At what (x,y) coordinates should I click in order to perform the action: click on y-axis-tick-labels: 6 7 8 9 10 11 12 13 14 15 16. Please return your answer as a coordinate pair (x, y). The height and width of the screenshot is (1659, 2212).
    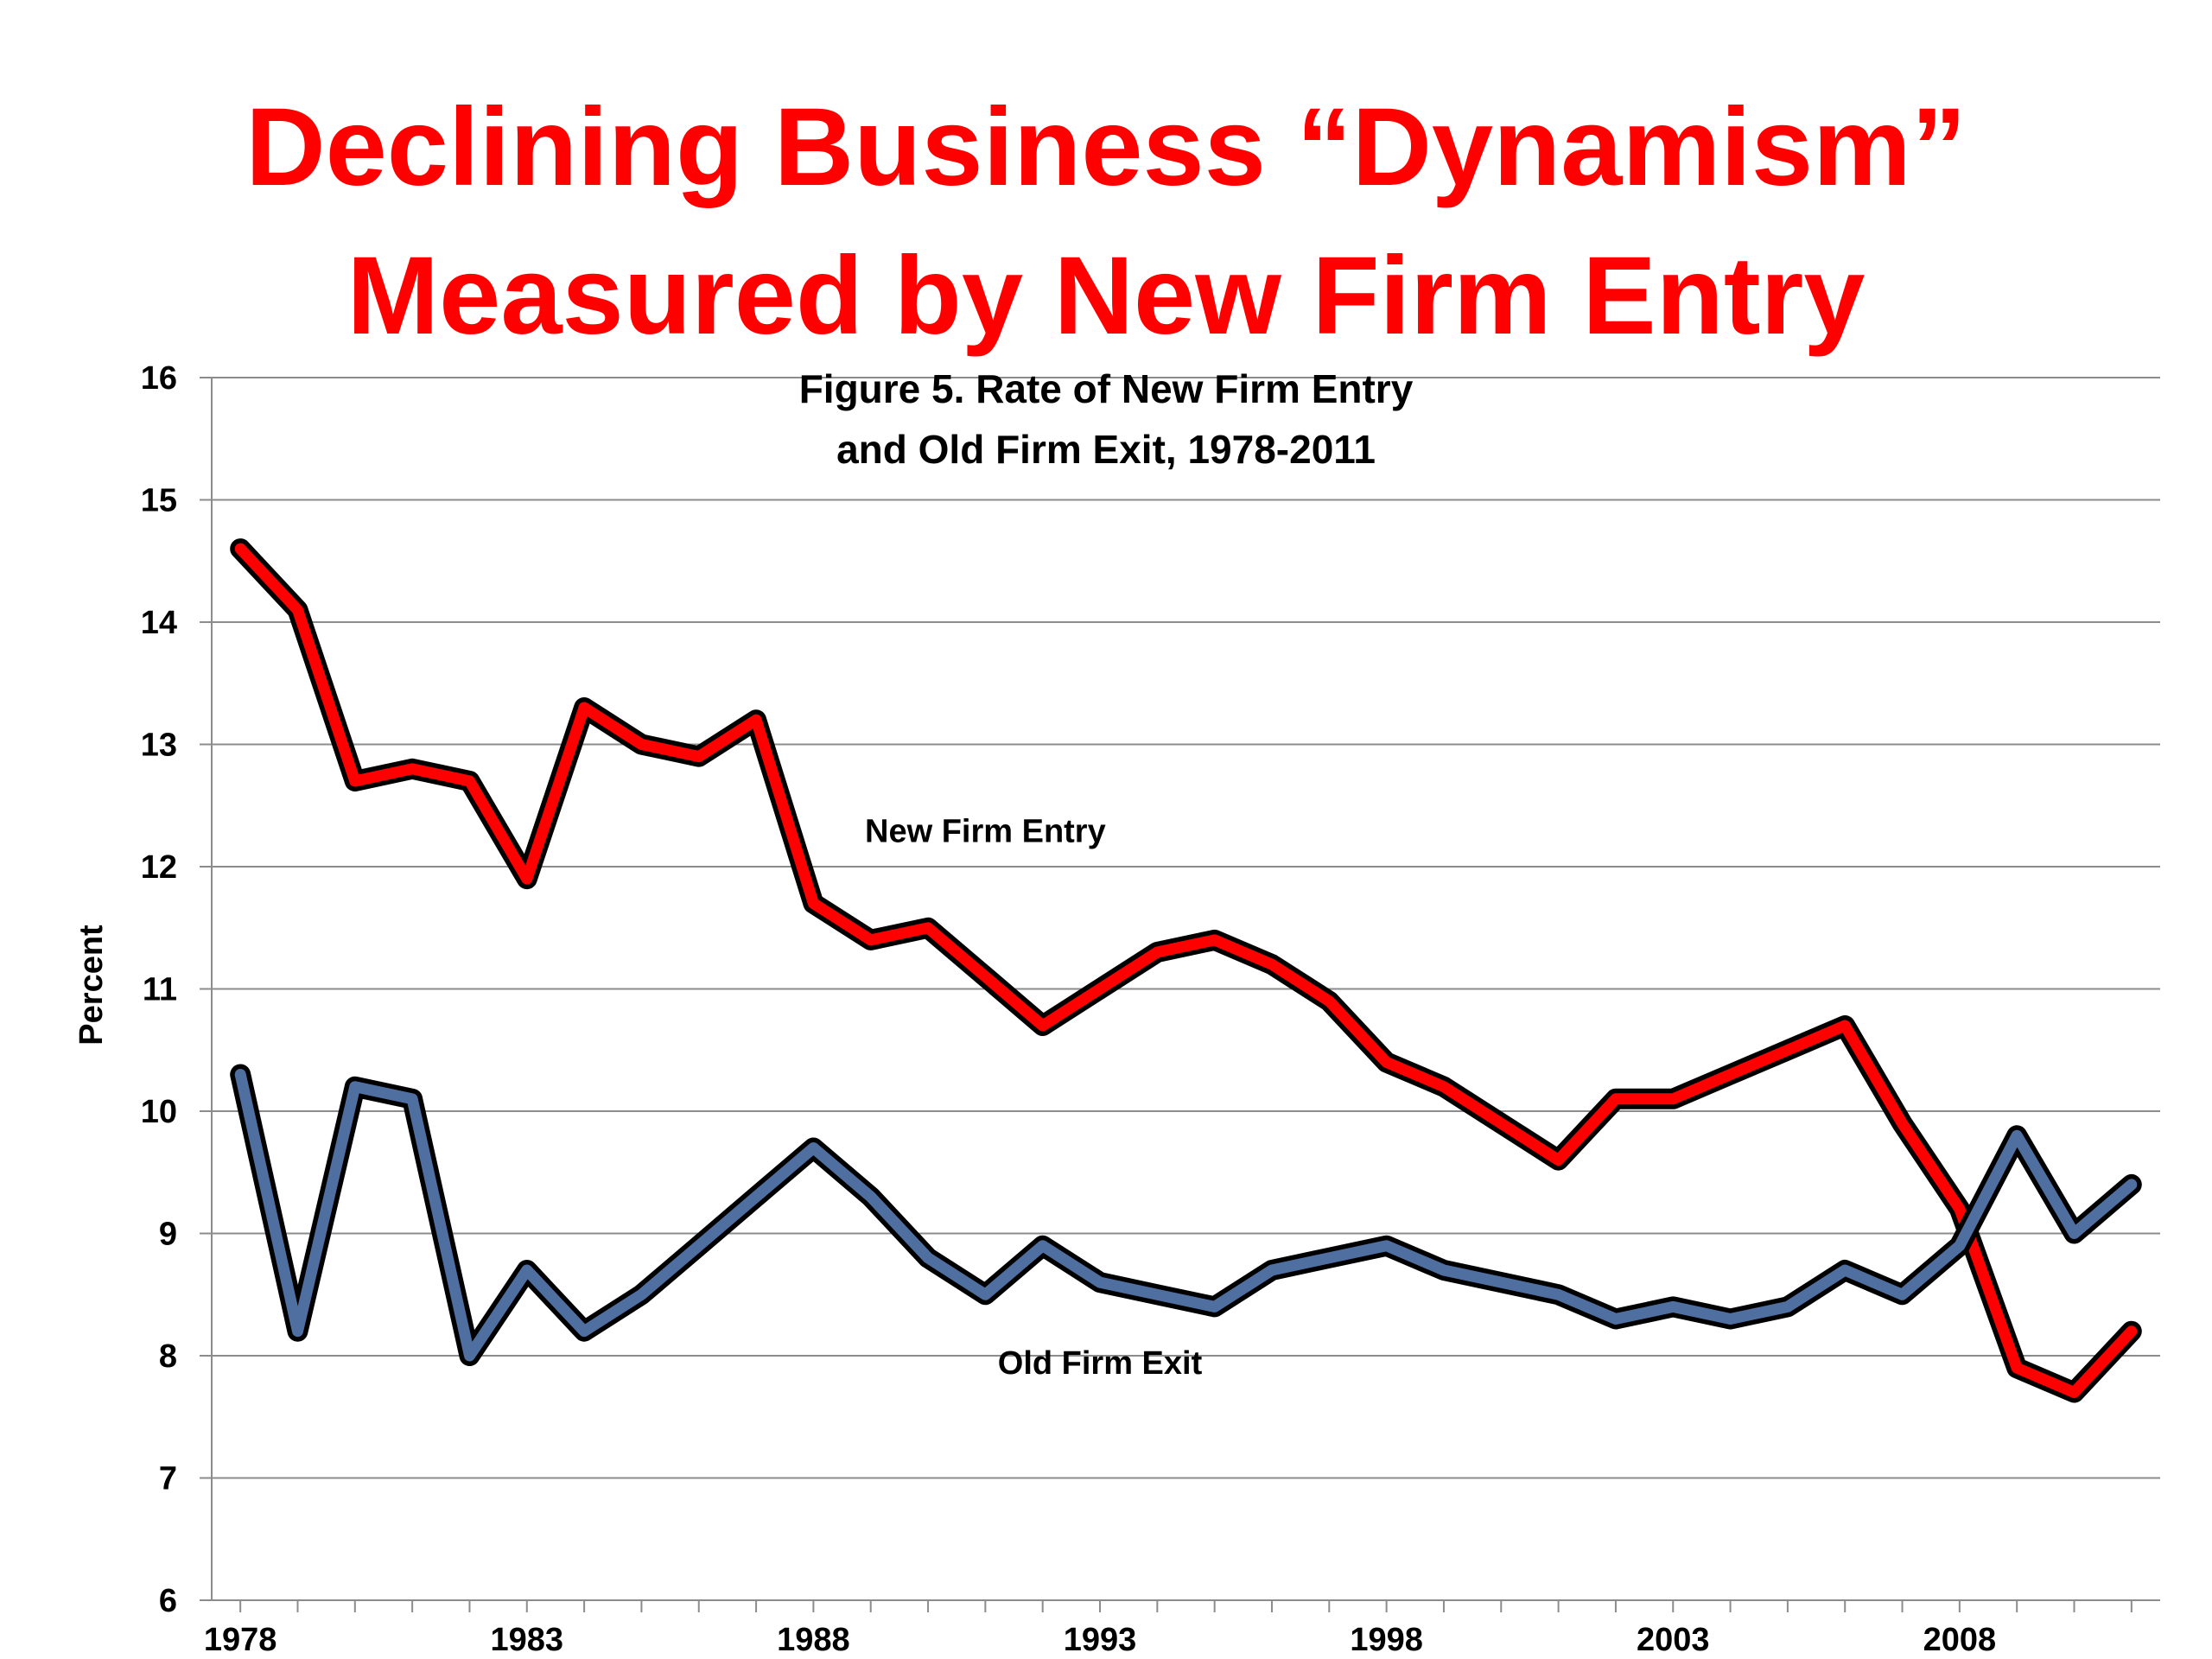
    Looking at the image, I should click on (159, 990).